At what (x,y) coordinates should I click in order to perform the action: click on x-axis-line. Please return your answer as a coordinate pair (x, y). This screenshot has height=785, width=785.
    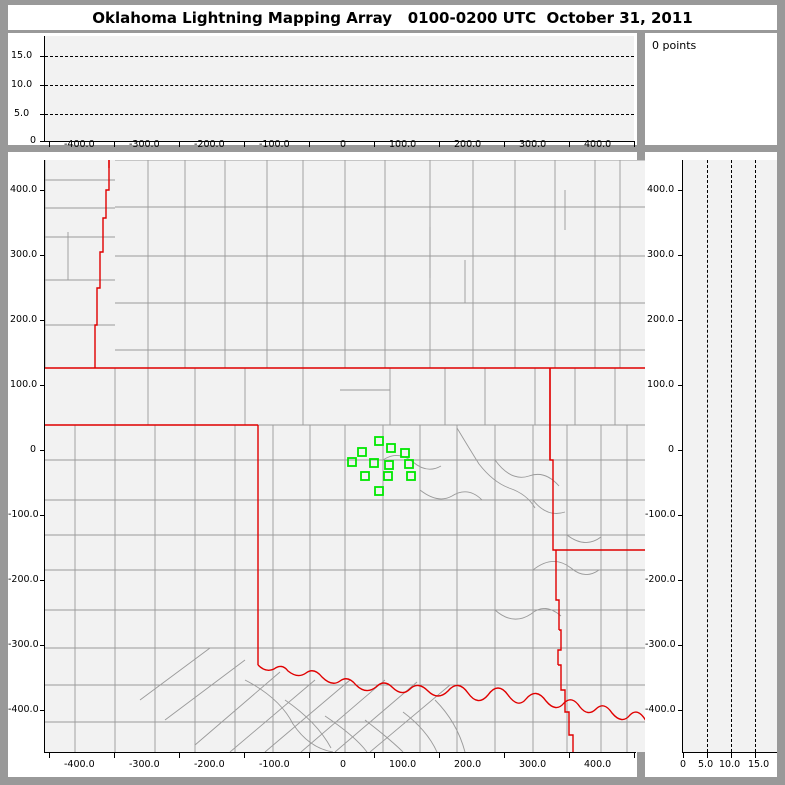
    Looking at the image, I should click on (340, 752).